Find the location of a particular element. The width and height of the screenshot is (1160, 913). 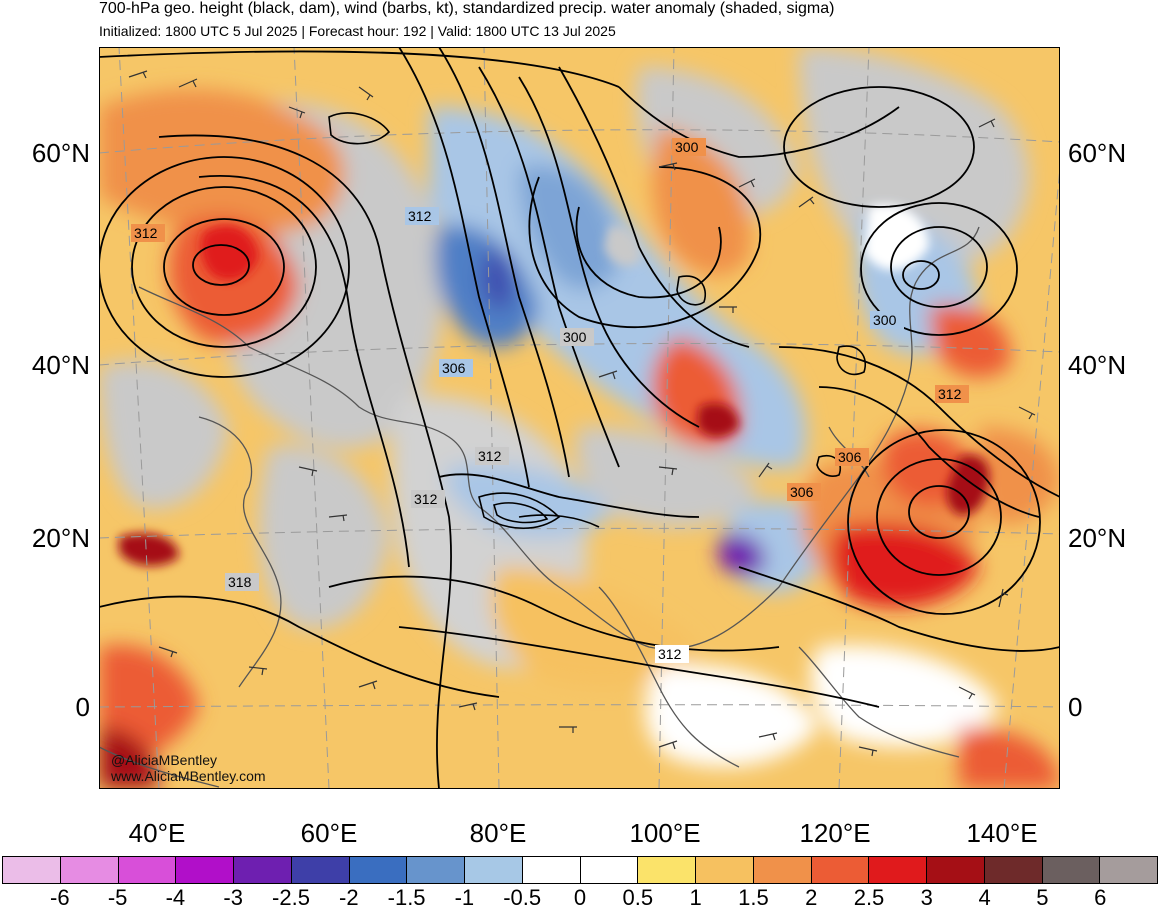

colorbar-label: -3 is located at coordinates (233, 897).